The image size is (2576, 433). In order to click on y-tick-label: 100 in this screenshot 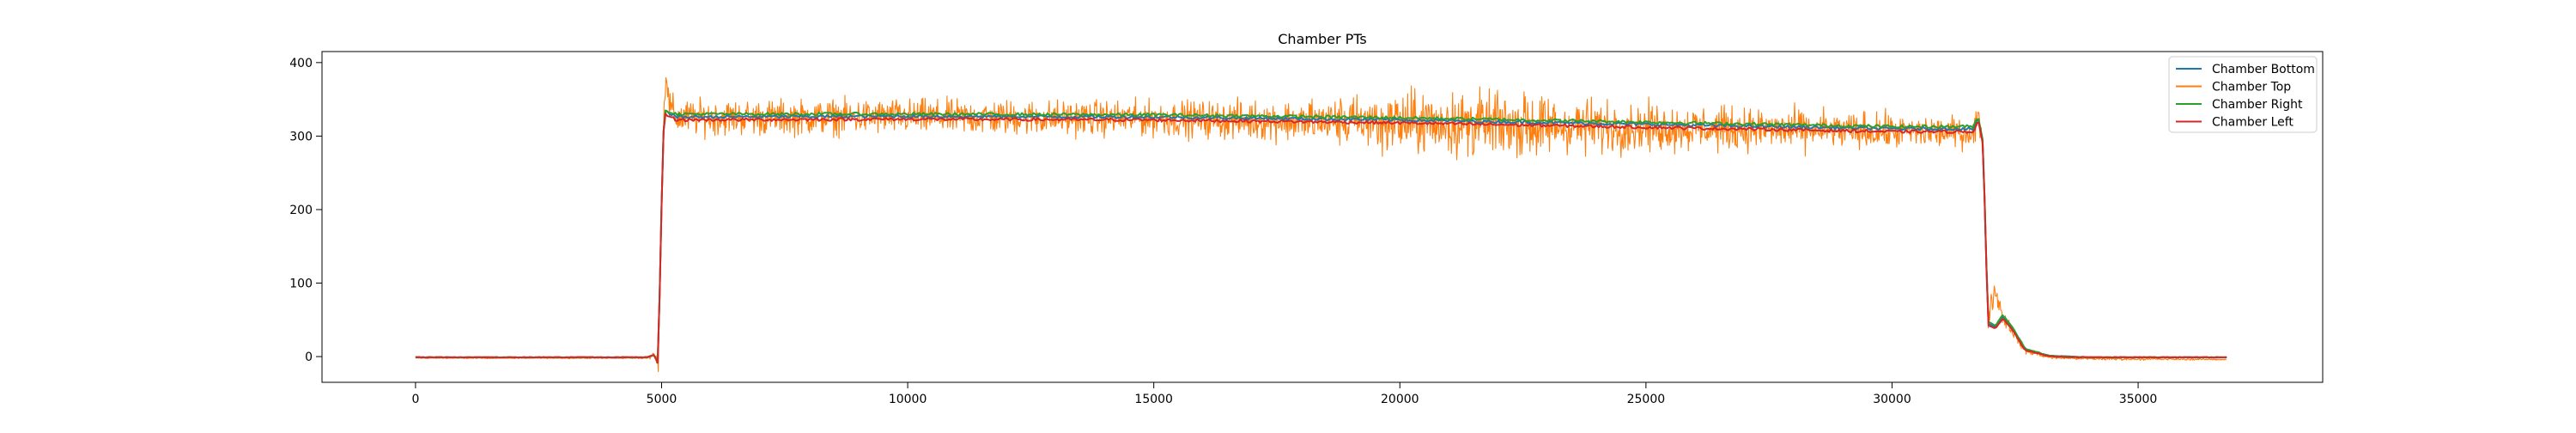, I will do `click(301, 284)`.